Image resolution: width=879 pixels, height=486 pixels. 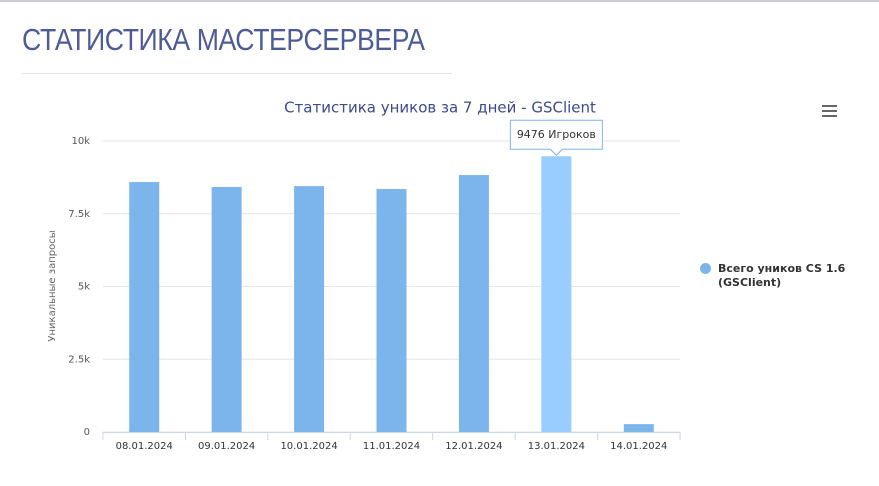 What do you see at coordinates (237, 73) in the screenshot?
I see `title-rule` at bounding box center [237, 73].